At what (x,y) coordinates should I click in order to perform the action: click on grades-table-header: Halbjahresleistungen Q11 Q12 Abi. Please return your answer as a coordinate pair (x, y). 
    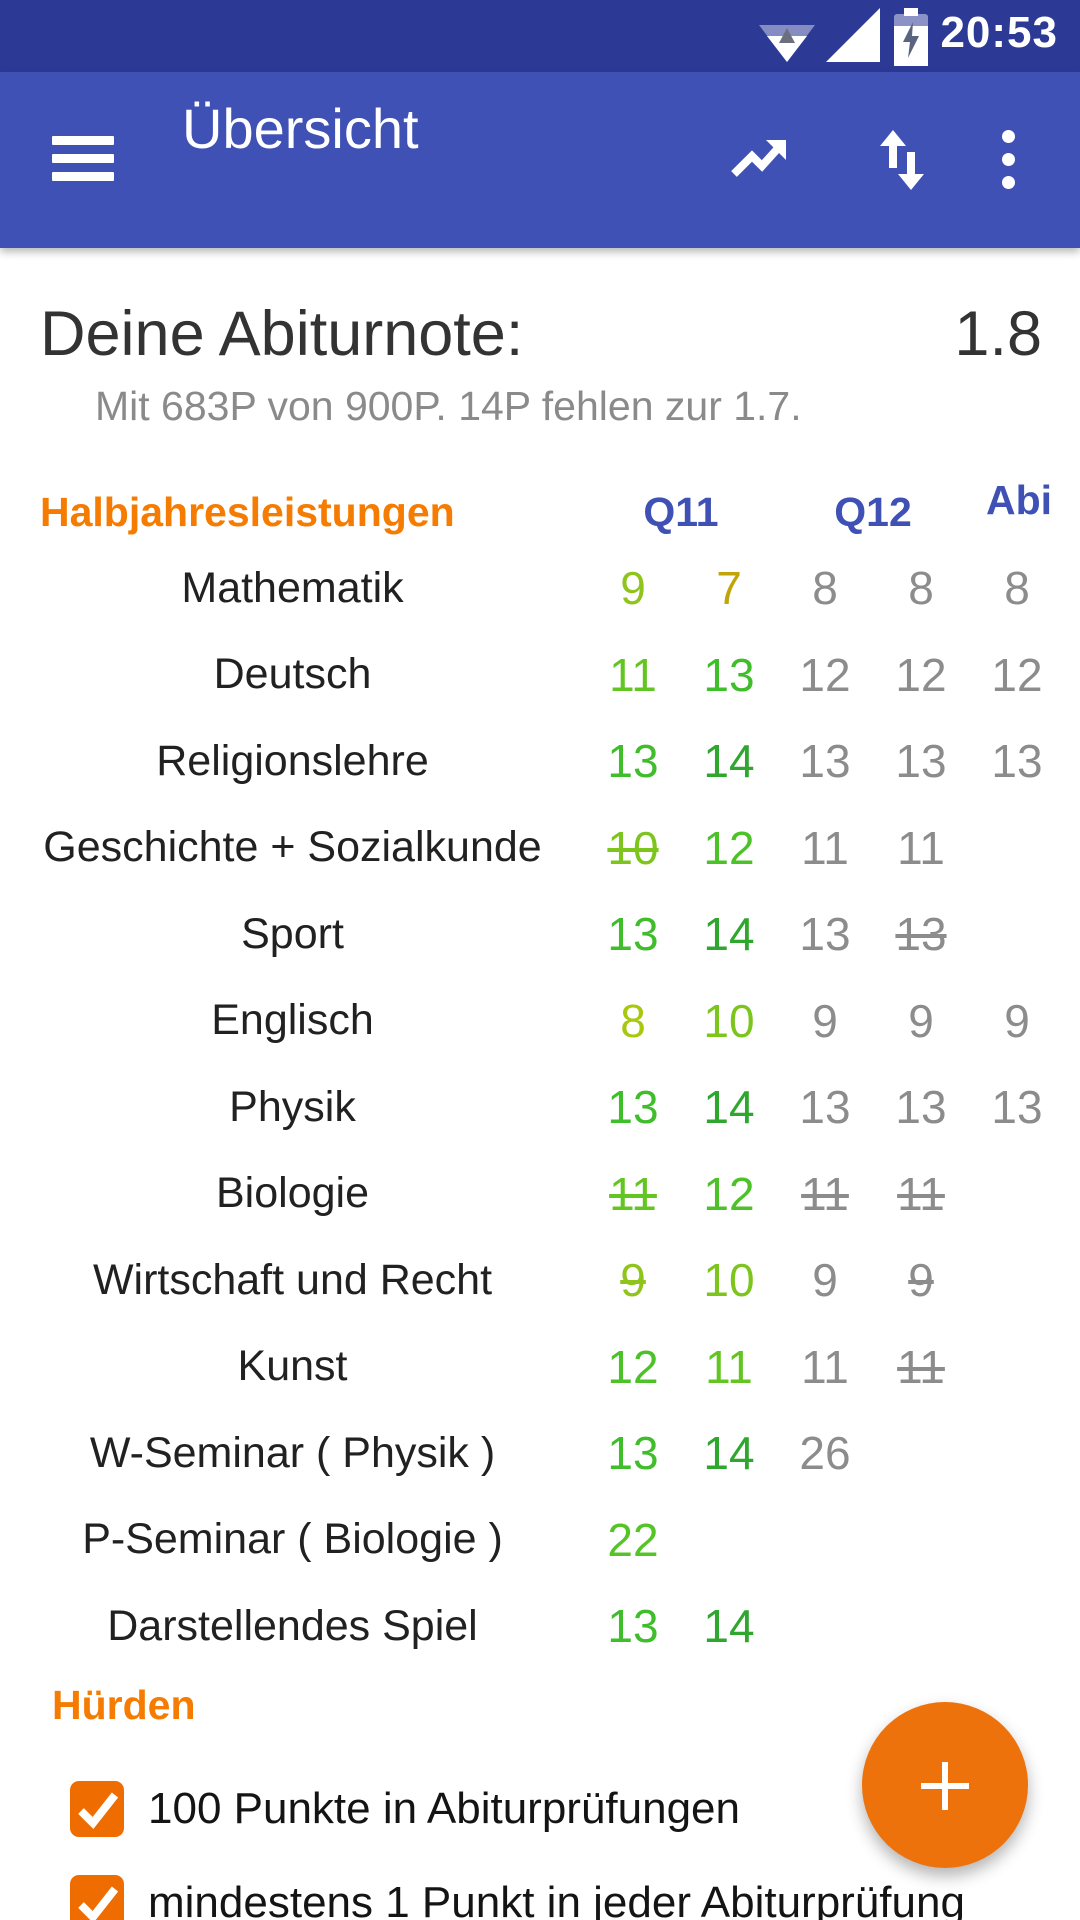
    Looking at the image, I should click on (540, 511).